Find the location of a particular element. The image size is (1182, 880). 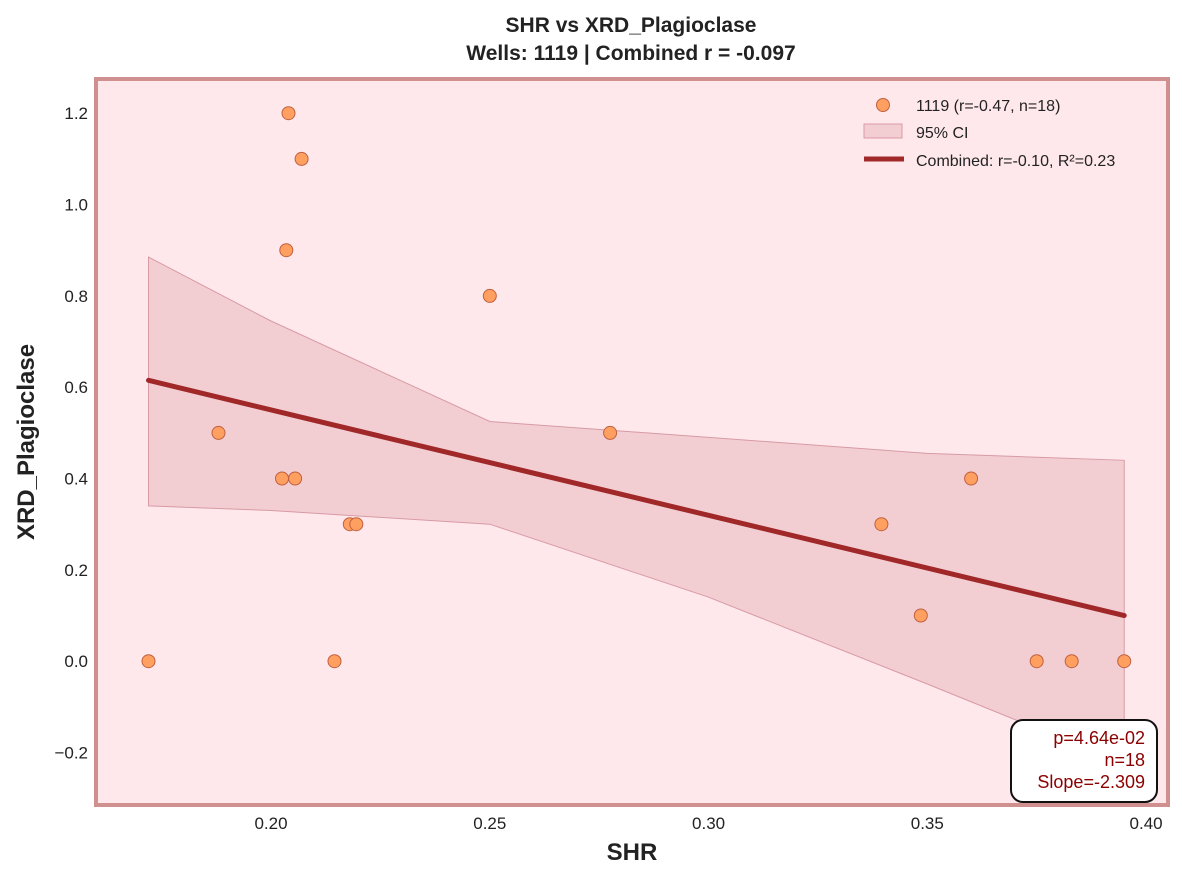

y-tick-label: 0.8 is located at coordinates (76, 296).